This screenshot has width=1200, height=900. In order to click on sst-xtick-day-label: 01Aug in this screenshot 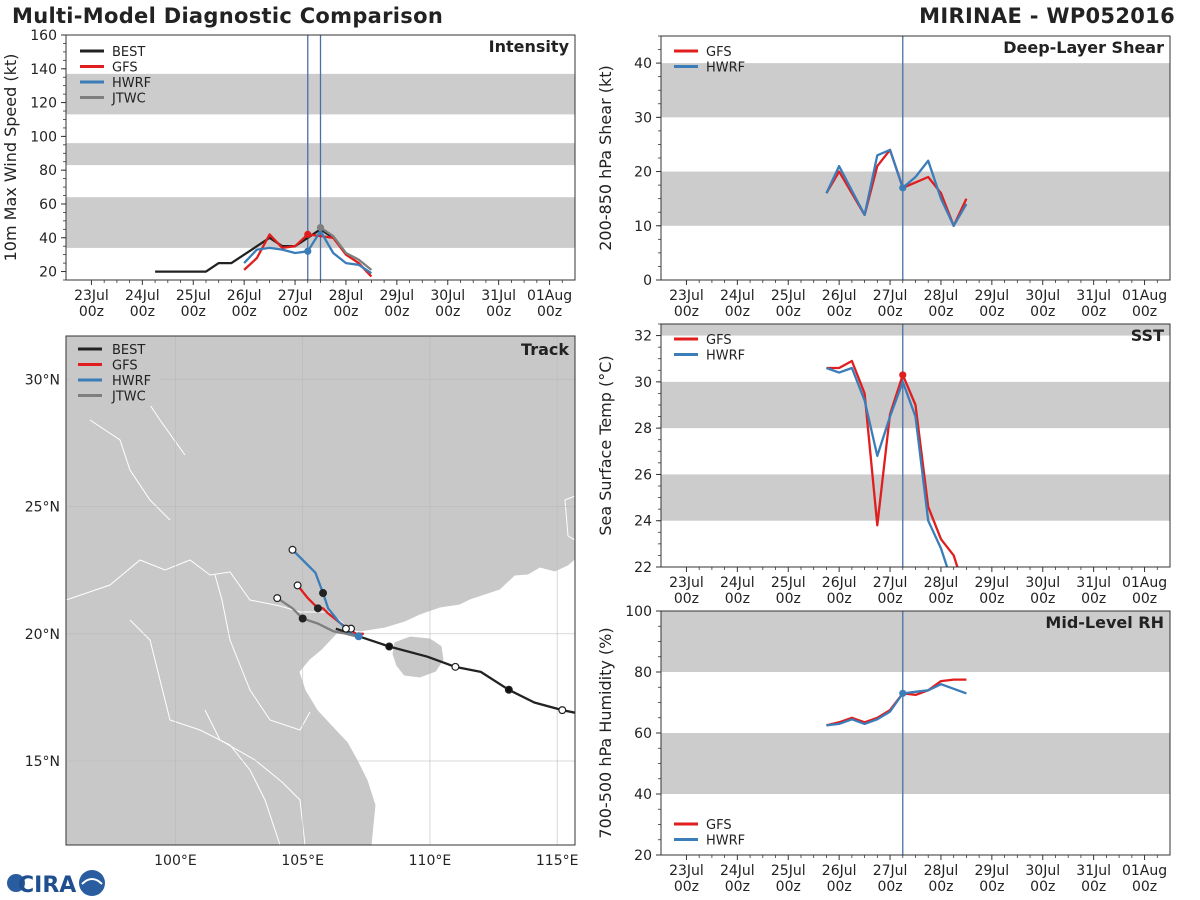, I will do `click(1144, 583)`.